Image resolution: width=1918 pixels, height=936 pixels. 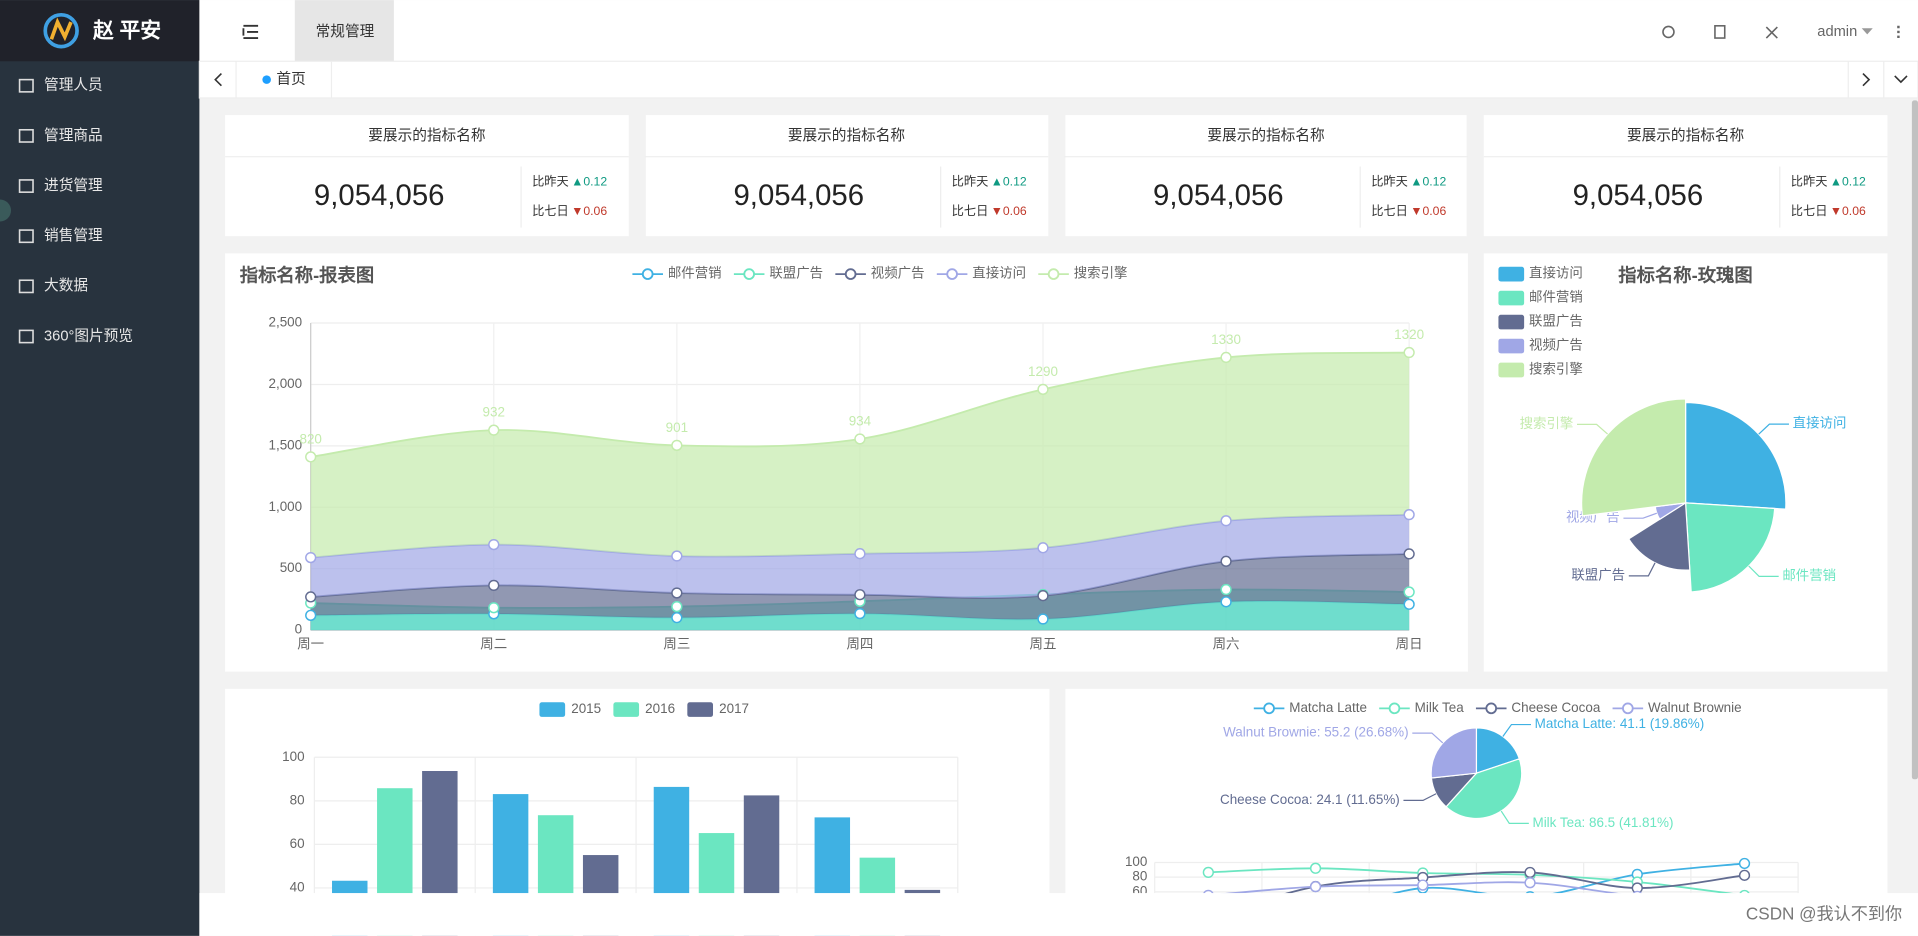 What do you see at coordinates (494, 412) in the screenshot?
I see `data-label: 932` at bounding box center [494, 412].